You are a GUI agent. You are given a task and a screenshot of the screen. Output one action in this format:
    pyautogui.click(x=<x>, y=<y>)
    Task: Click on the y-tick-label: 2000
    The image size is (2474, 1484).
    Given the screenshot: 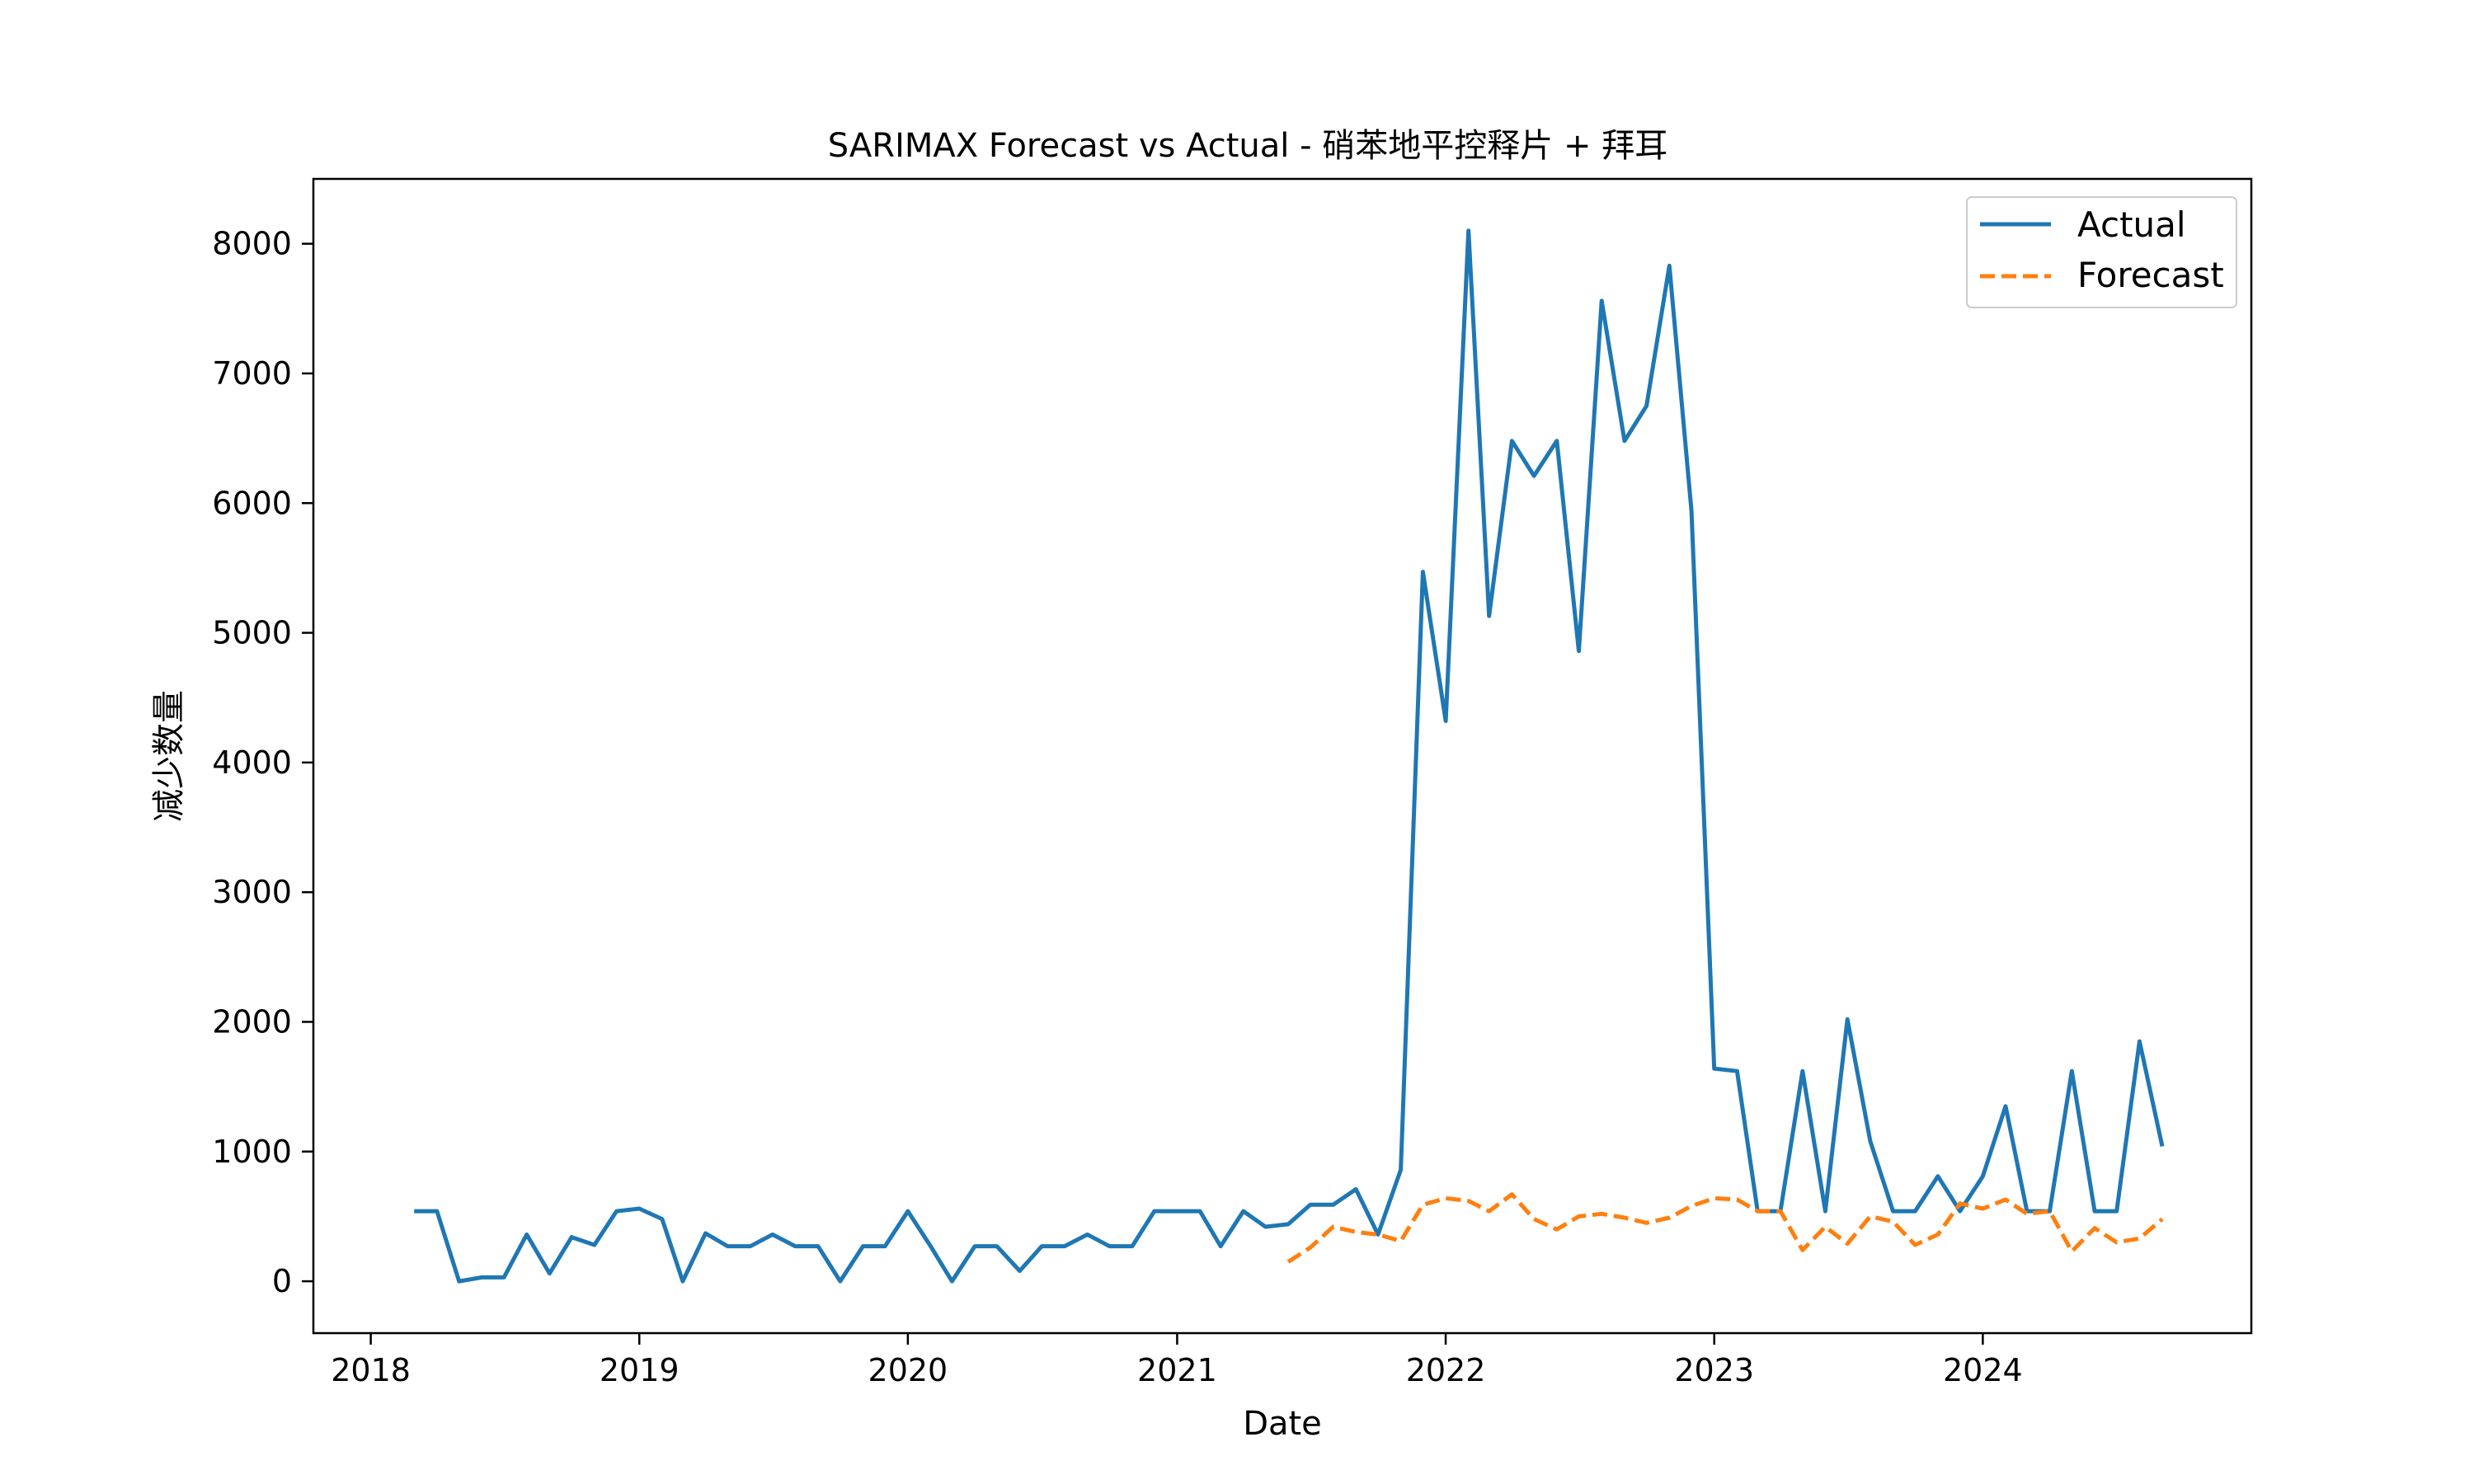 What is the action you would take?
    pyautogui.click(x=252, y=1021)
    